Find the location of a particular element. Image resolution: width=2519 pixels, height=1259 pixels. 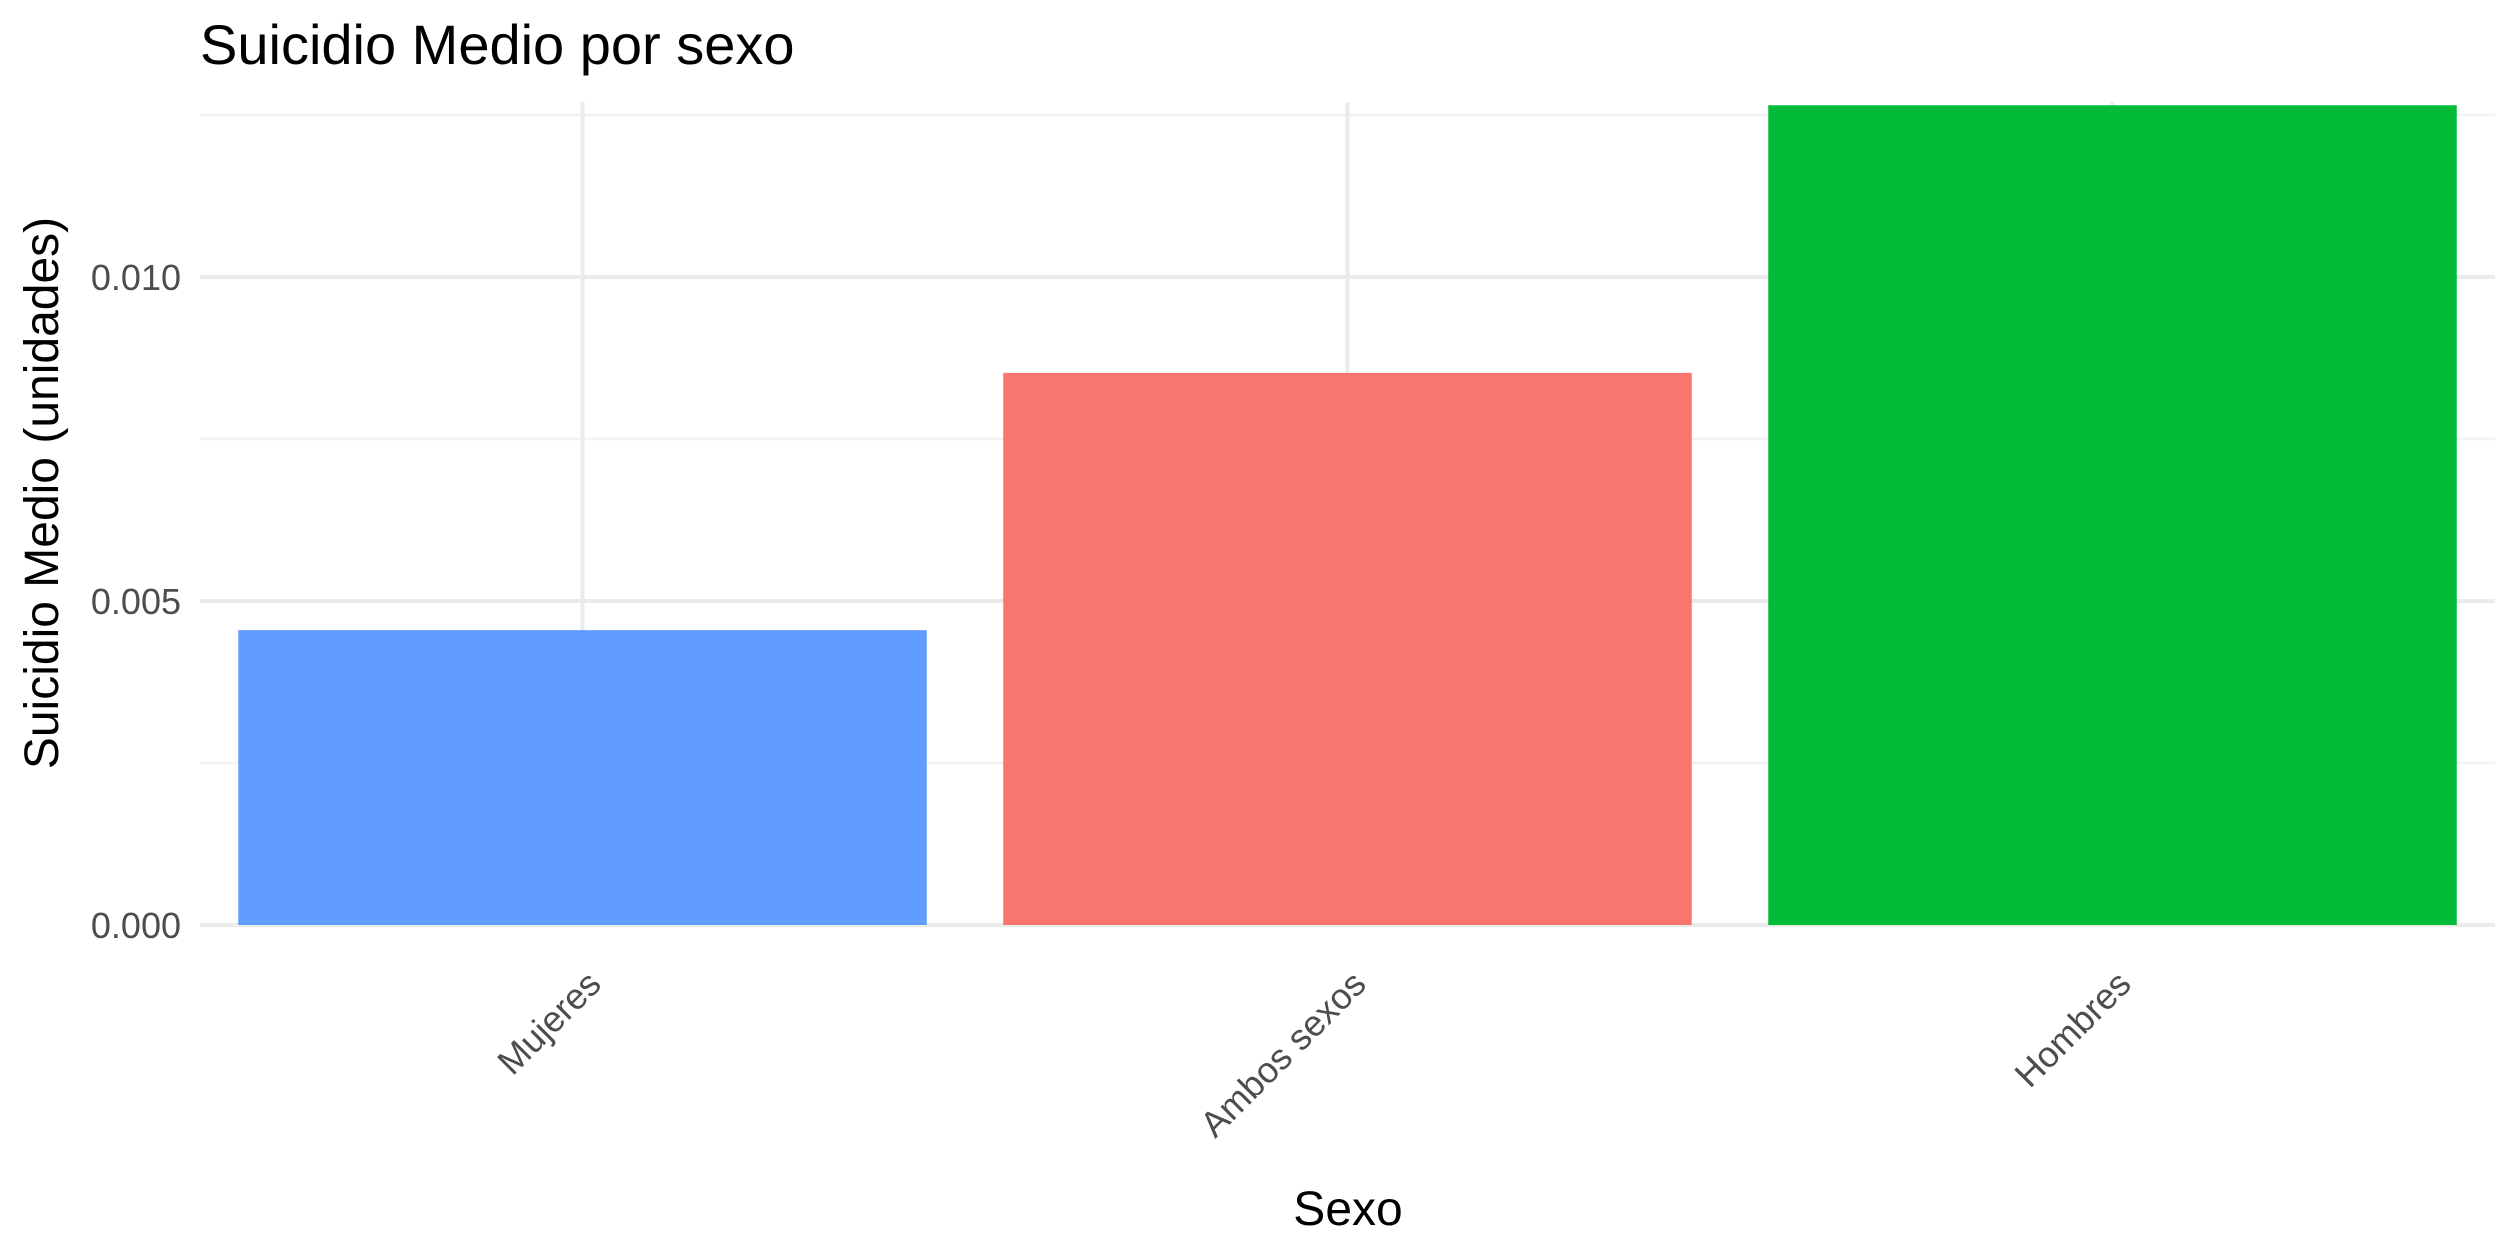

y-tick-label: 0.000 is located at coordinates (136, 925).